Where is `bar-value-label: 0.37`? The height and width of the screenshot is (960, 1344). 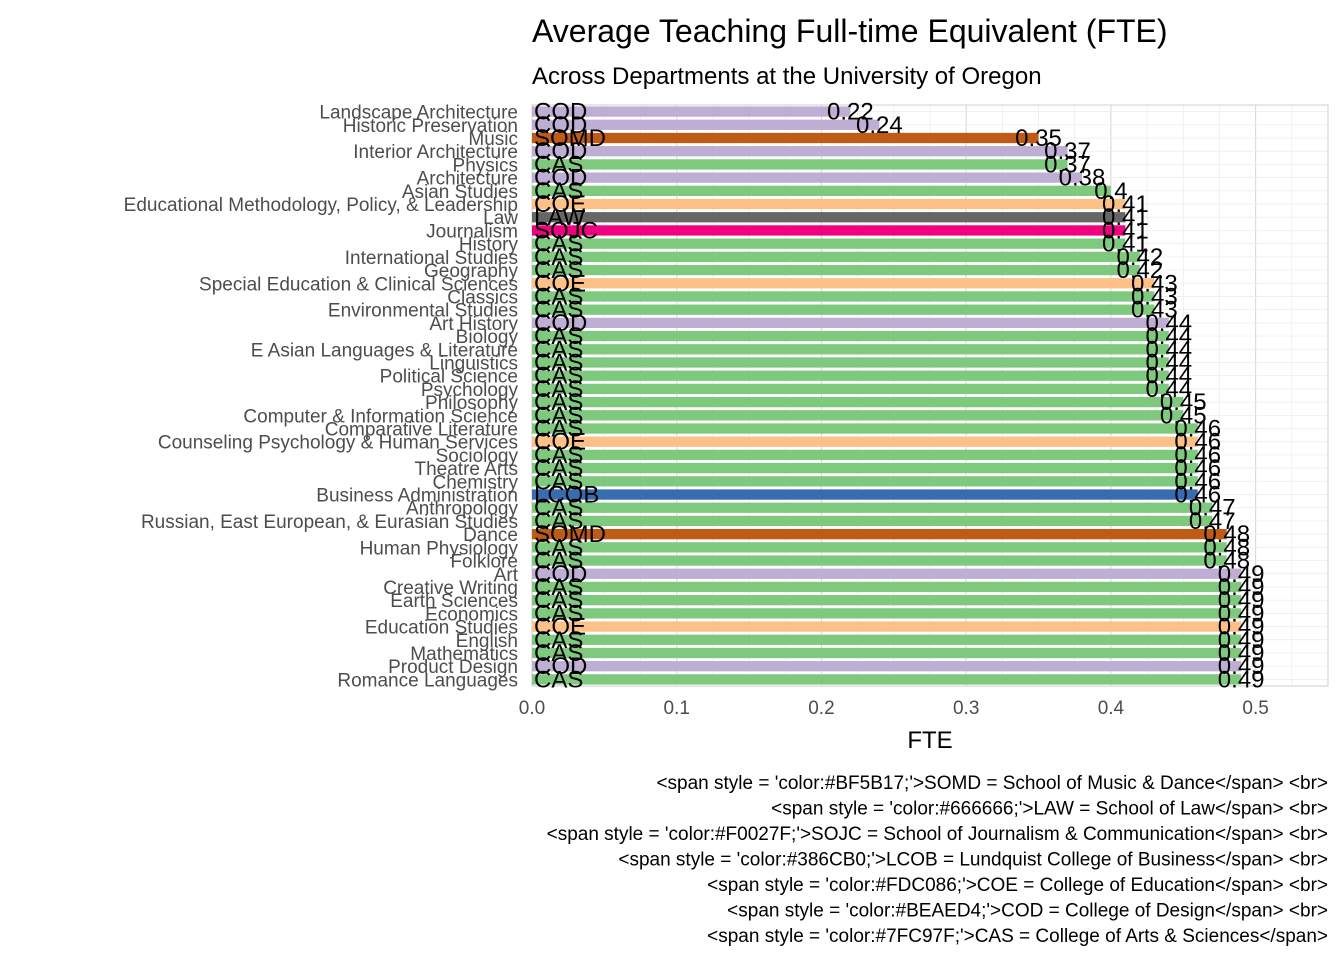 bar-value-label: 0.37 is located at coordinates (1067, 151).